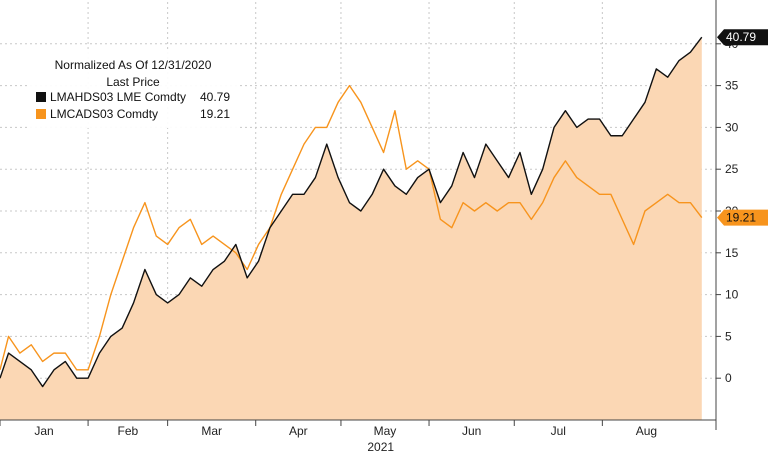  I want to click on y-tick-label: 35, so click(732, 86).